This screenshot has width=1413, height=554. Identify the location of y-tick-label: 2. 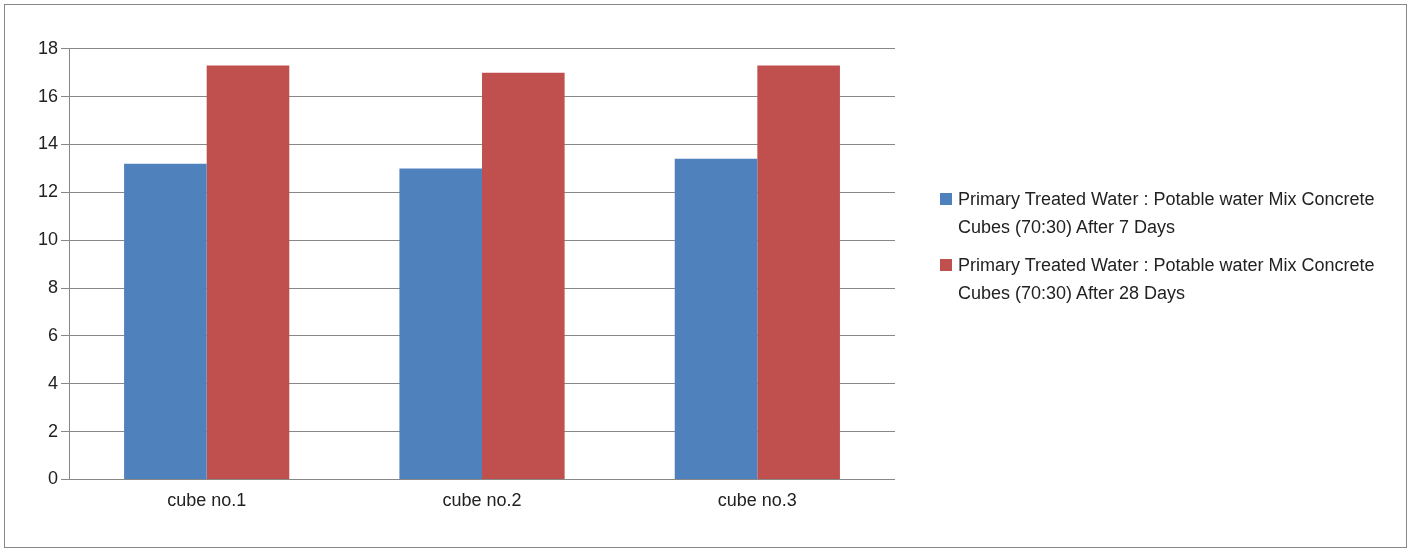
(53, 430).